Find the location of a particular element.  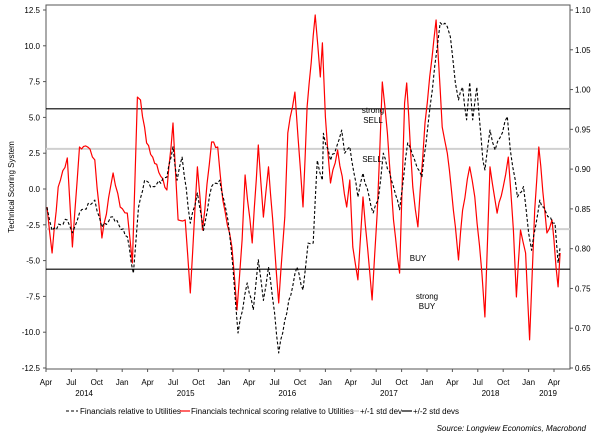

x-year-label: 2018 is located at coordinates (491, 393).